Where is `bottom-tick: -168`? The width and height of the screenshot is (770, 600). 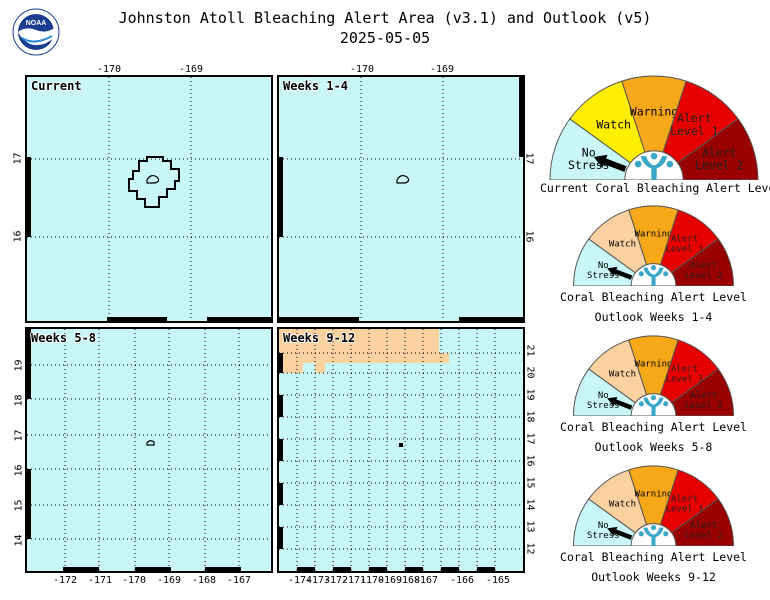
bottom-tick: -168 is located at coordinates (408, 580).